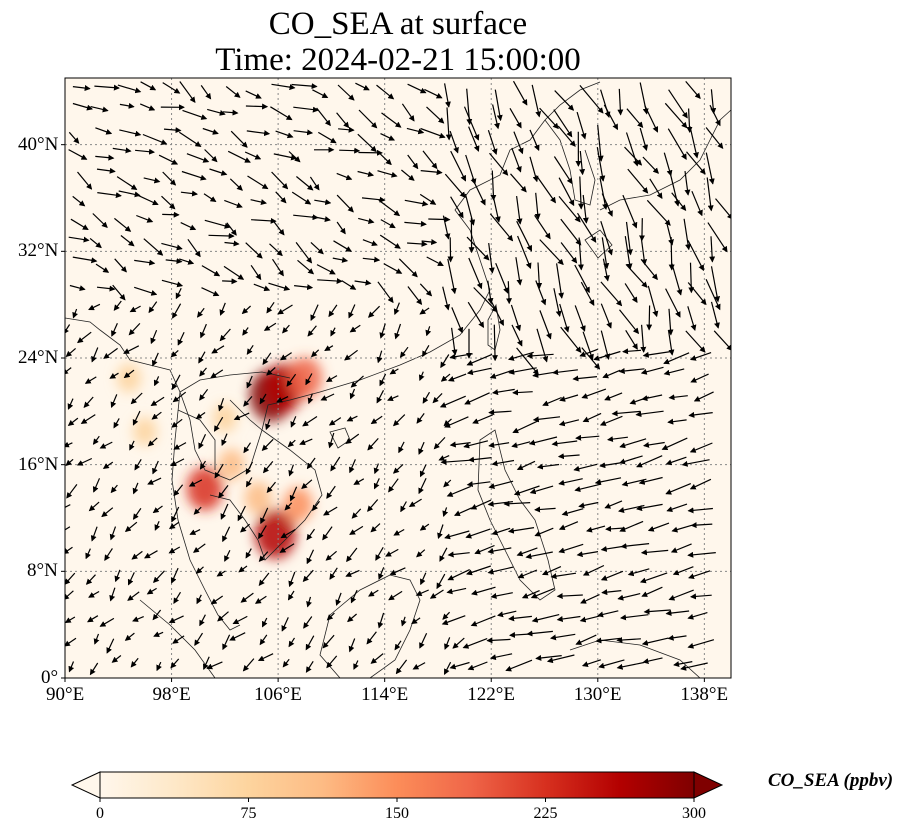 The image size is (916, 836). I want to click on colorbar-tick-label: 150, so click(397, 813).